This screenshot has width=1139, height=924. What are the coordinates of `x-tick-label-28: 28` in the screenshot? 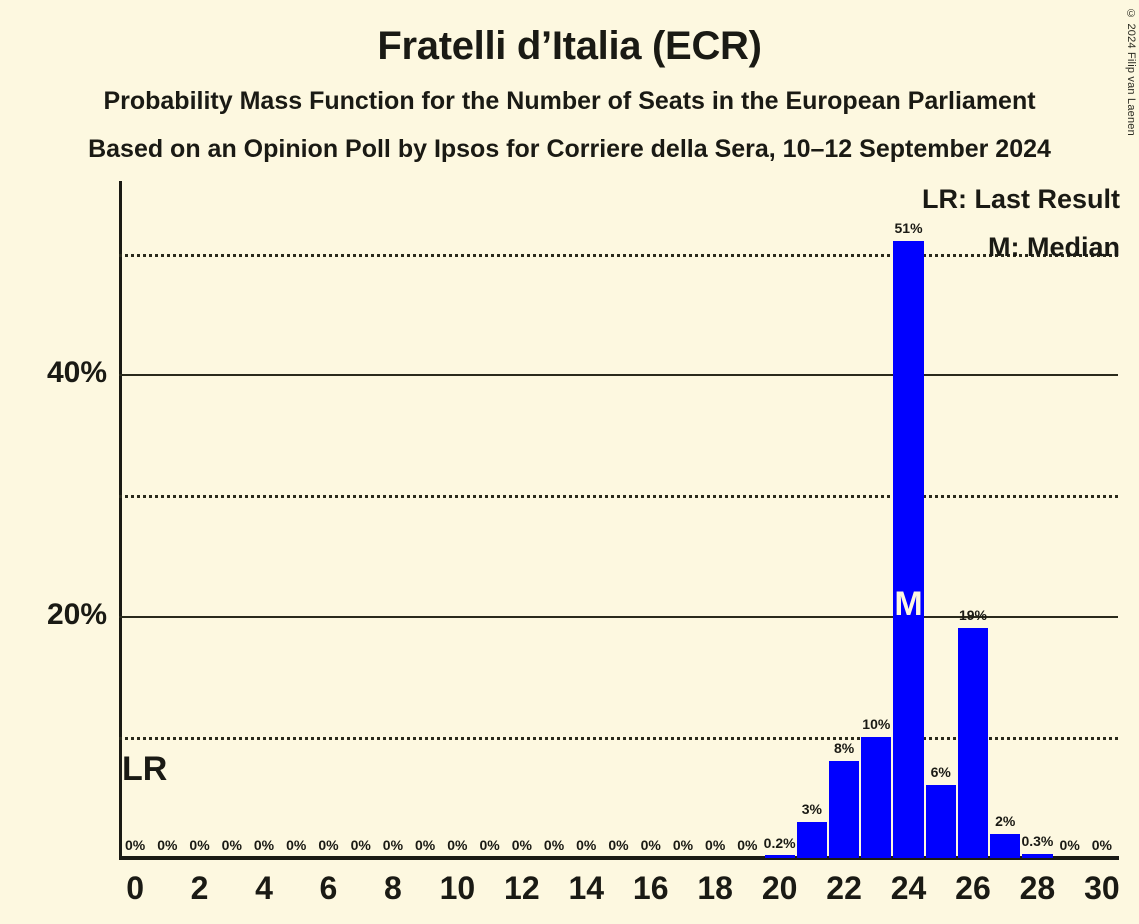 It's located at (1037, 888).